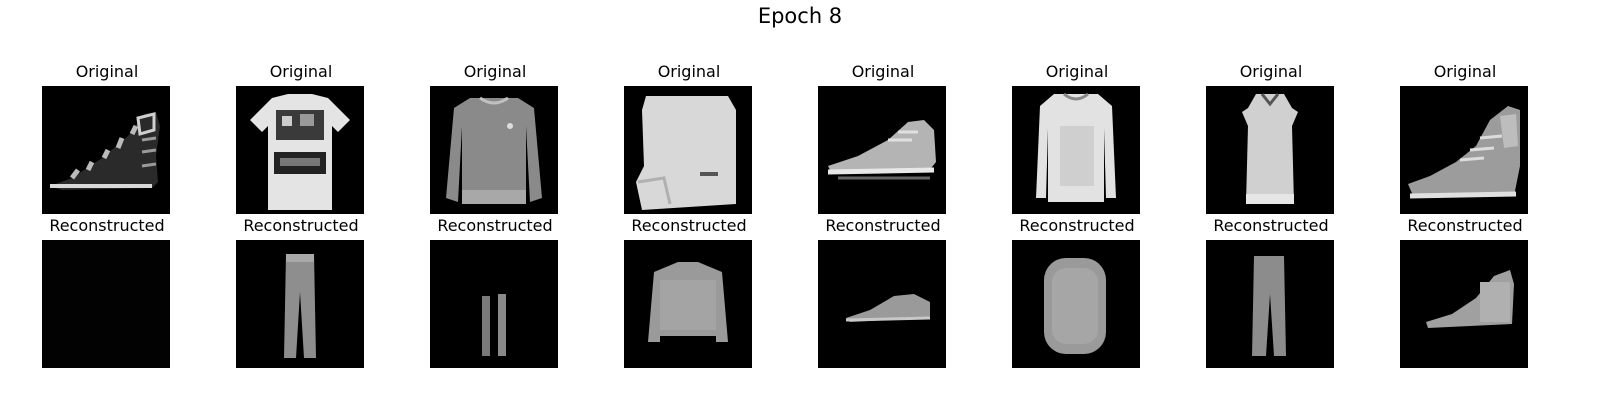 Image resolution: width=1600 pixels, height=400 pixels. I want to click on reconstructed-sneaker-image, so click(882, 304).